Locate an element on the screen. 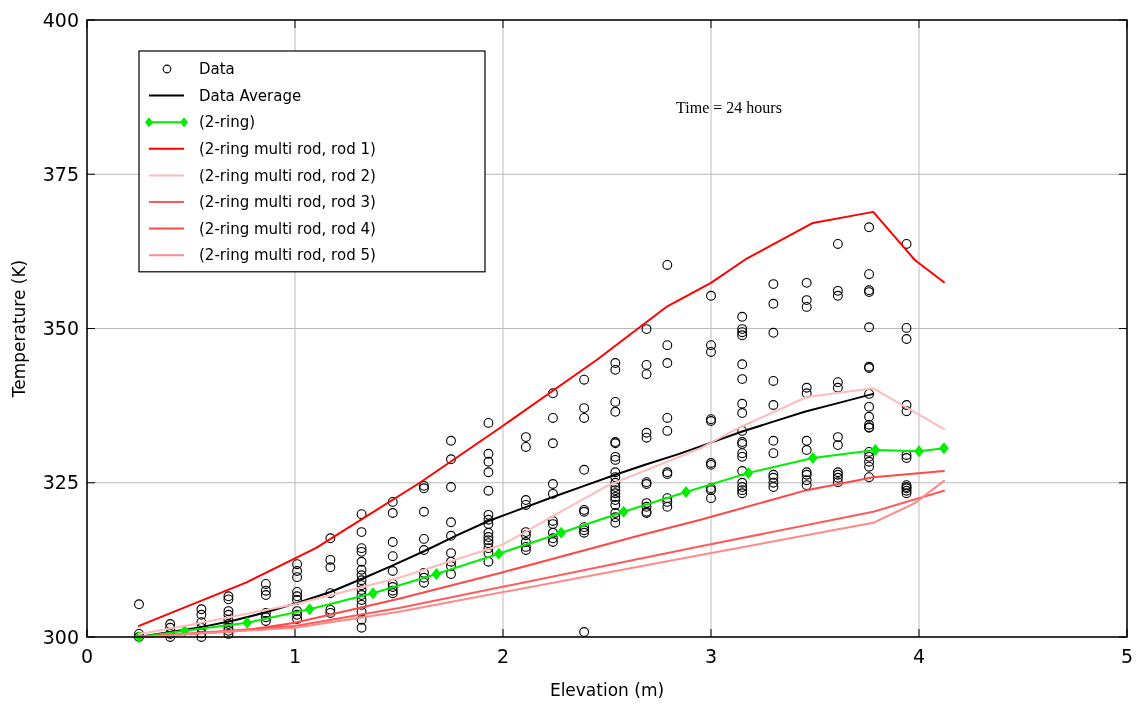  x-tick-label: 0 is located at coordinates (87, 656).